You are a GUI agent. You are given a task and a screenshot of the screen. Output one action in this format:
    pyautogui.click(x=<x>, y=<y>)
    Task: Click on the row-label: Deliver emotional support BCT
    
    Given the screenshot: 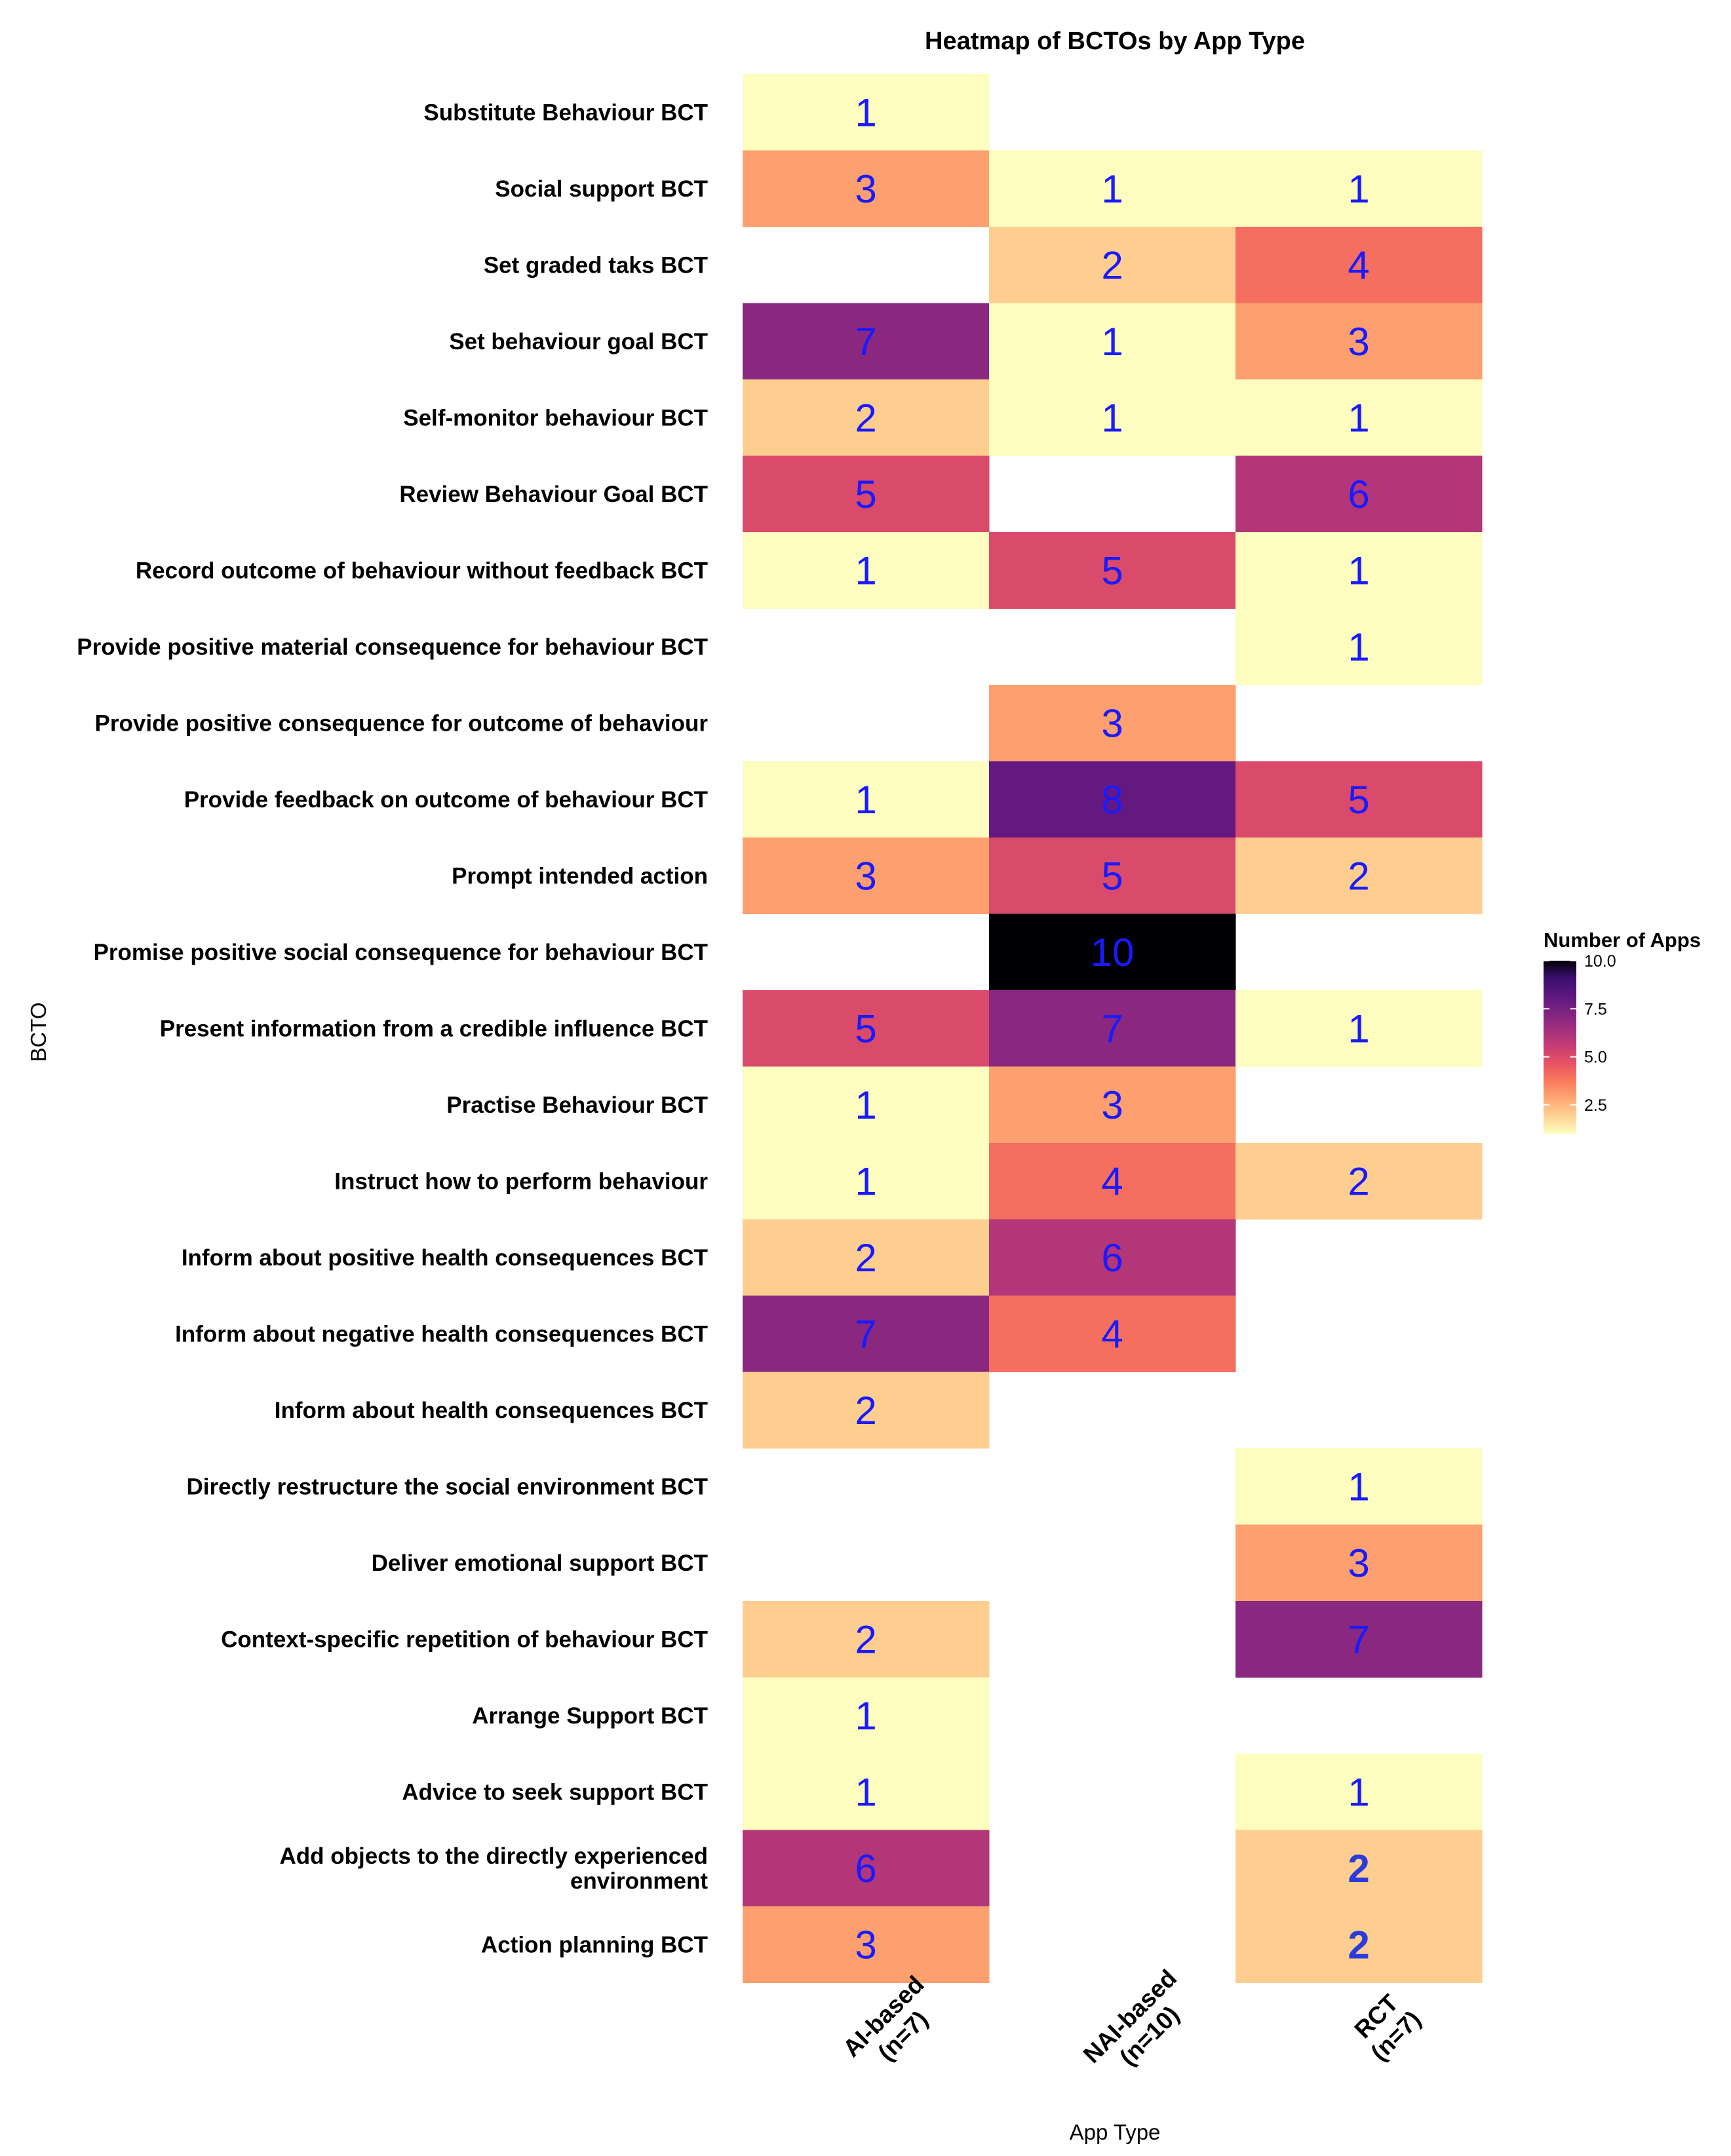 What is the action you would take?
    pyautogui.click(x=540, y=1563)
    